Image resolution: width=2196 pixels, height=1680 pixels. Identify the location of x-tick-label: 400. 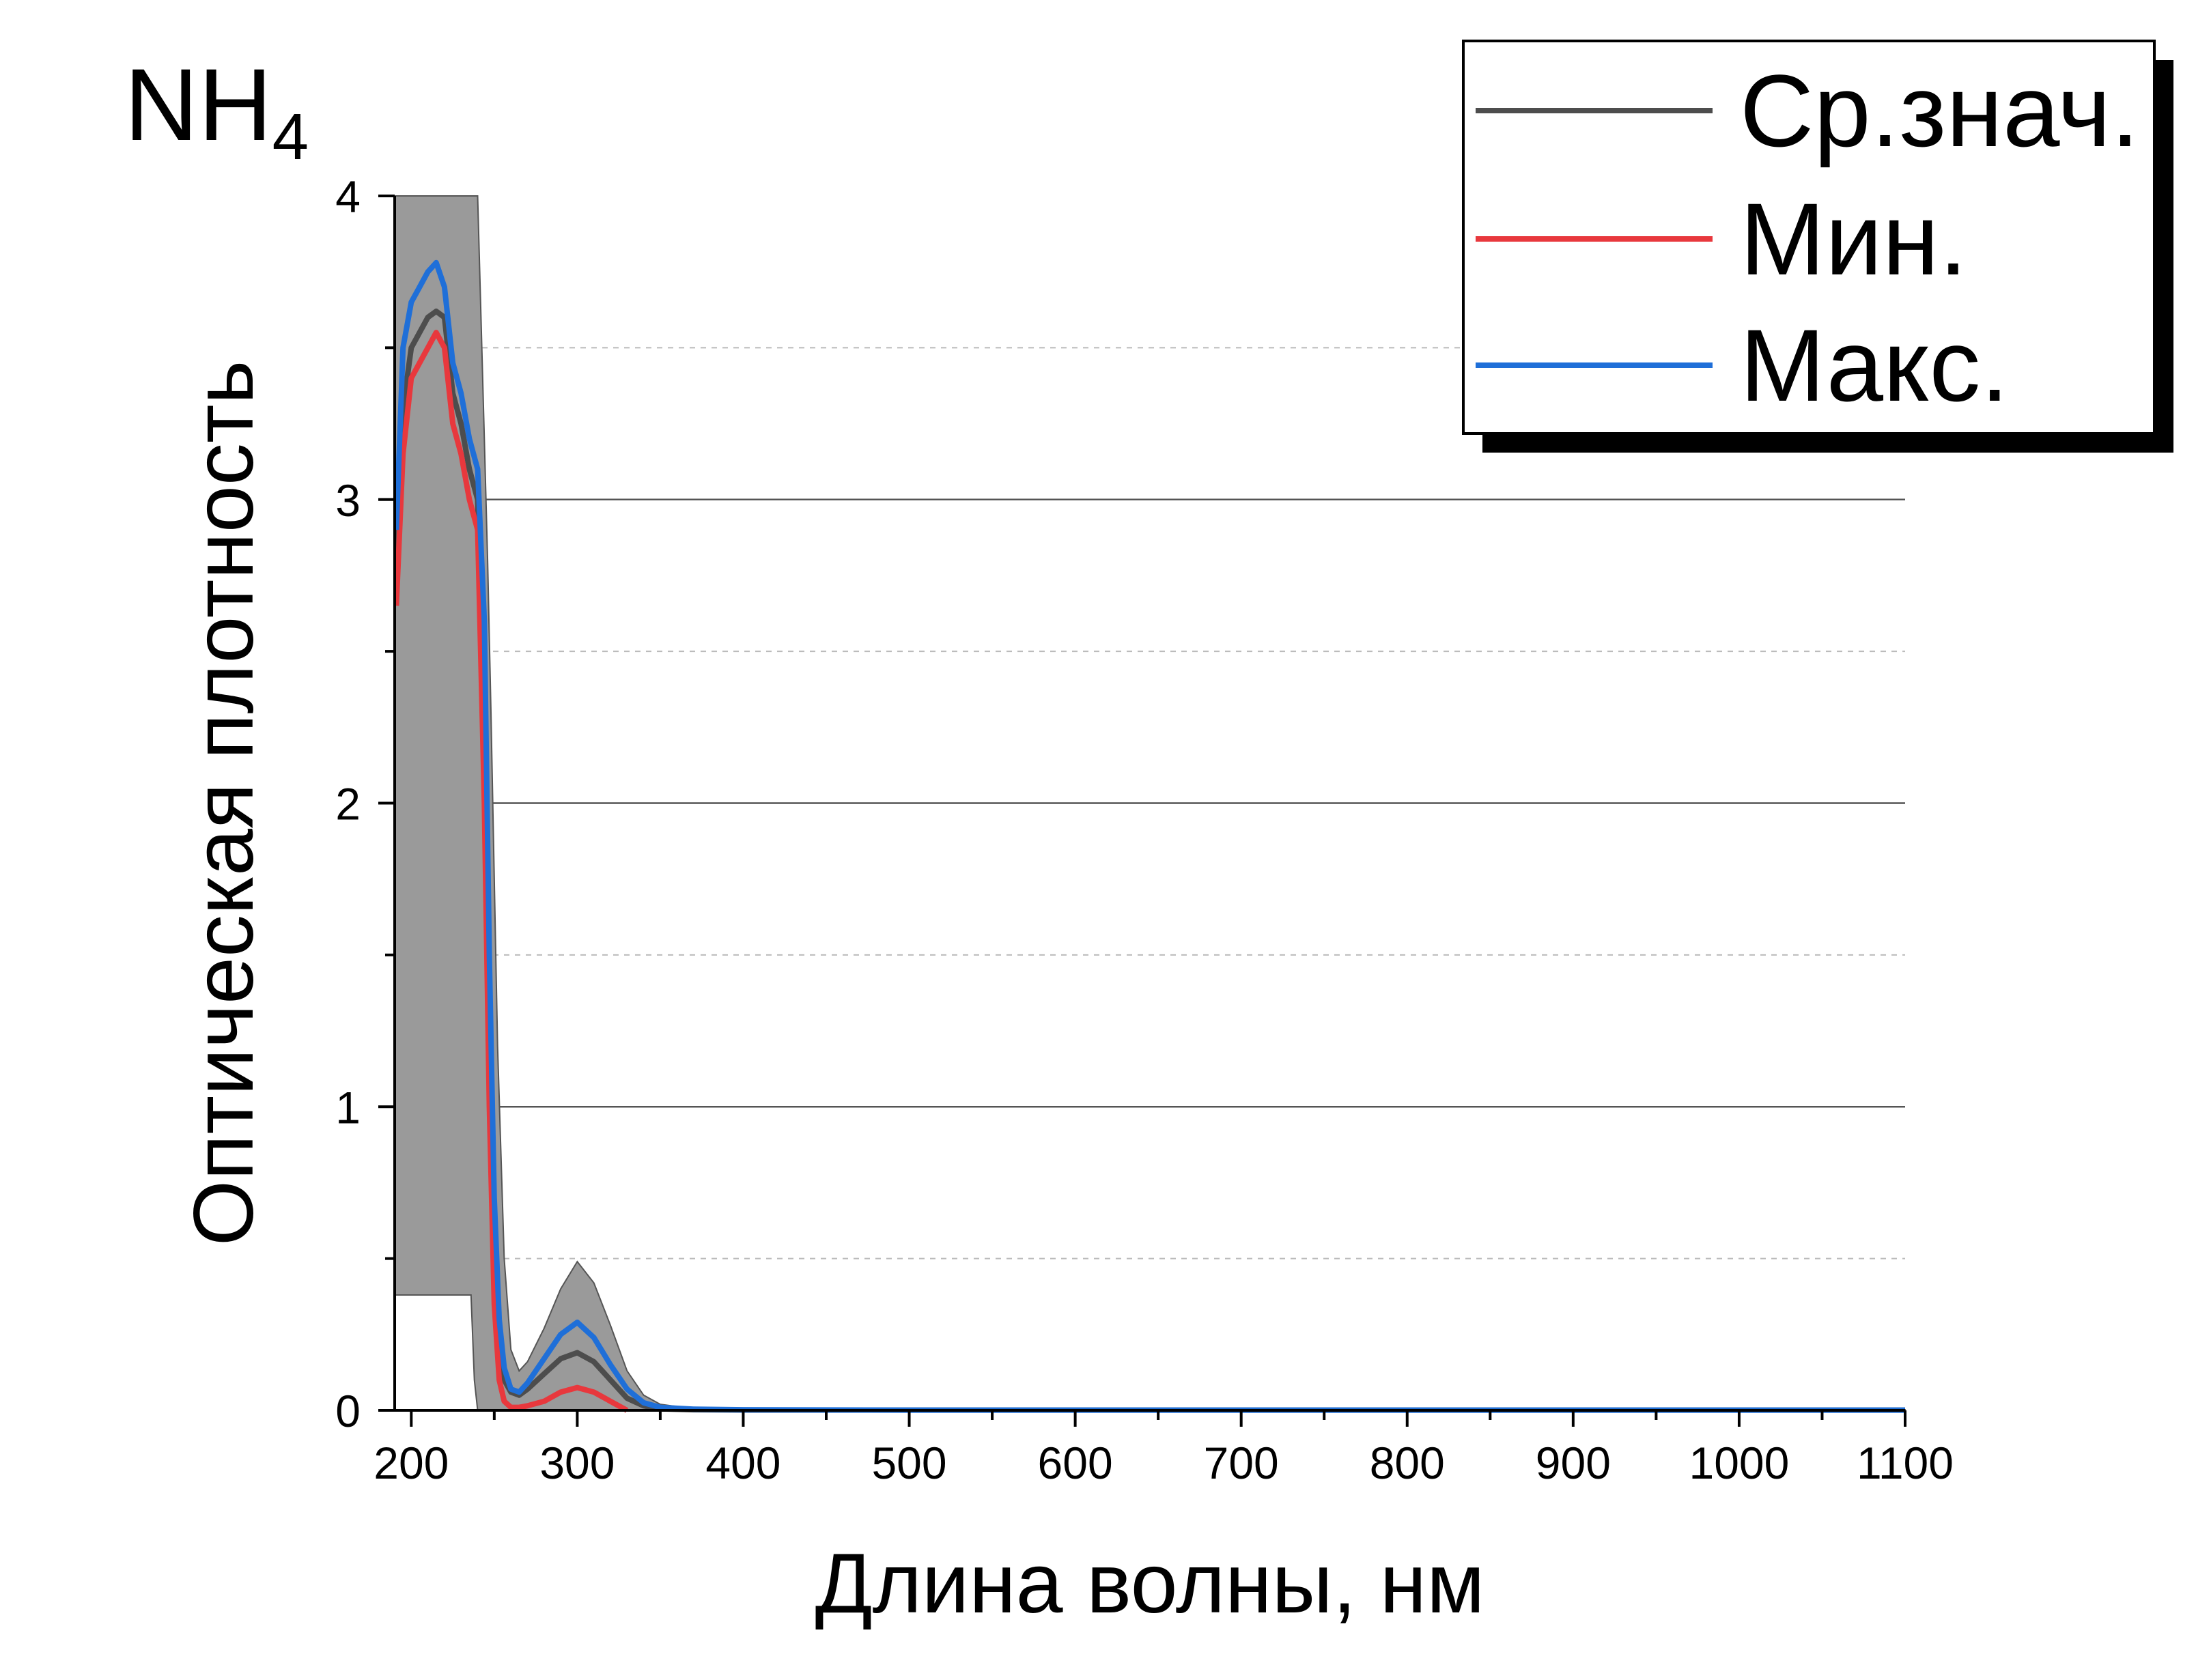
(743, 1463).